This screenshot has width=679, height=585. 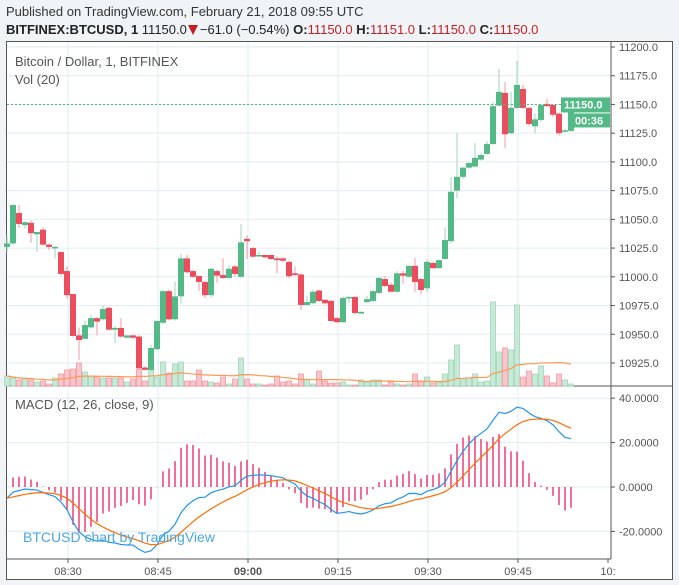 What do you see at coordinates (164, 29) in the screenshot?
I see `last-price: 11150.0` at bounding box center [164, 29].